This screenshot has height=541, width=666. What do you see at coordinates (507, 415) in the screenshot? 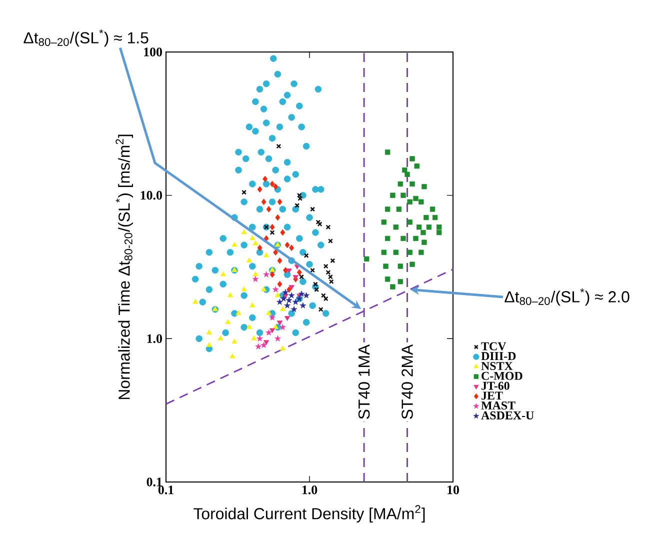
I see `legend-label: ASDEX-U` at bounding box center [507, 415].